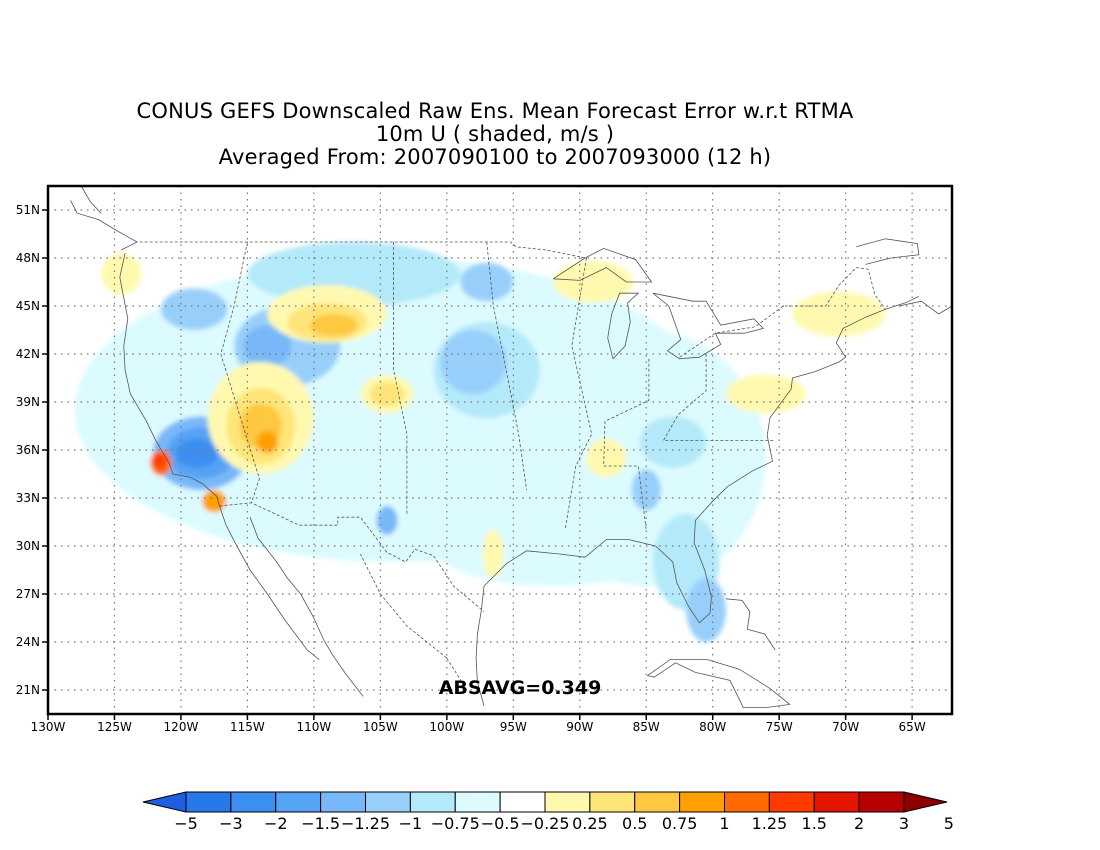 The width and height of the screenshot is (1100, 850). What do you see at coordinates (28, 498) in the screenshot?
I see `lat-label: 33N` at bounding box center [28, 498].